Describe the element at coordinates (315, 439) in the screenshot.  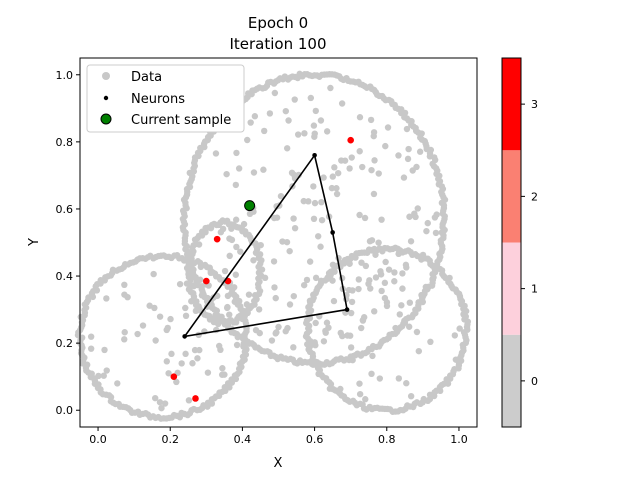
I see `x-tick-label: 0.6` at that location.